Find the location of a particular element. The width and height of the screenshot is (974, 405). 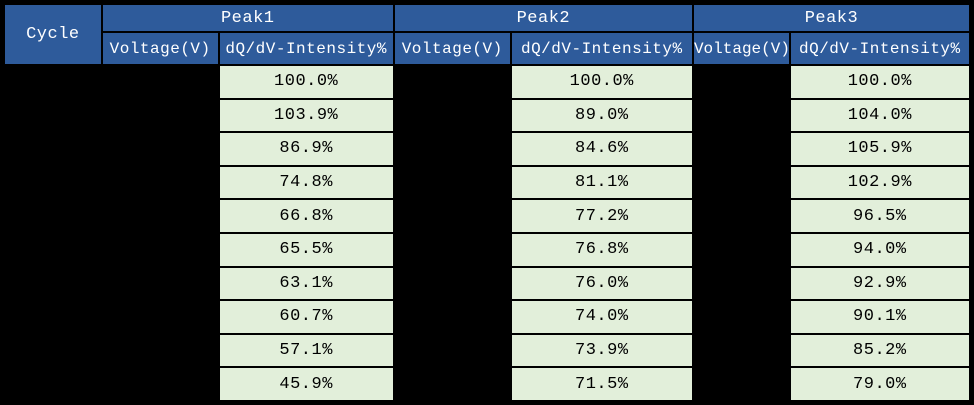

table-row: 57.1% 73.9% 85.2% is located at coordinates (487, 350).